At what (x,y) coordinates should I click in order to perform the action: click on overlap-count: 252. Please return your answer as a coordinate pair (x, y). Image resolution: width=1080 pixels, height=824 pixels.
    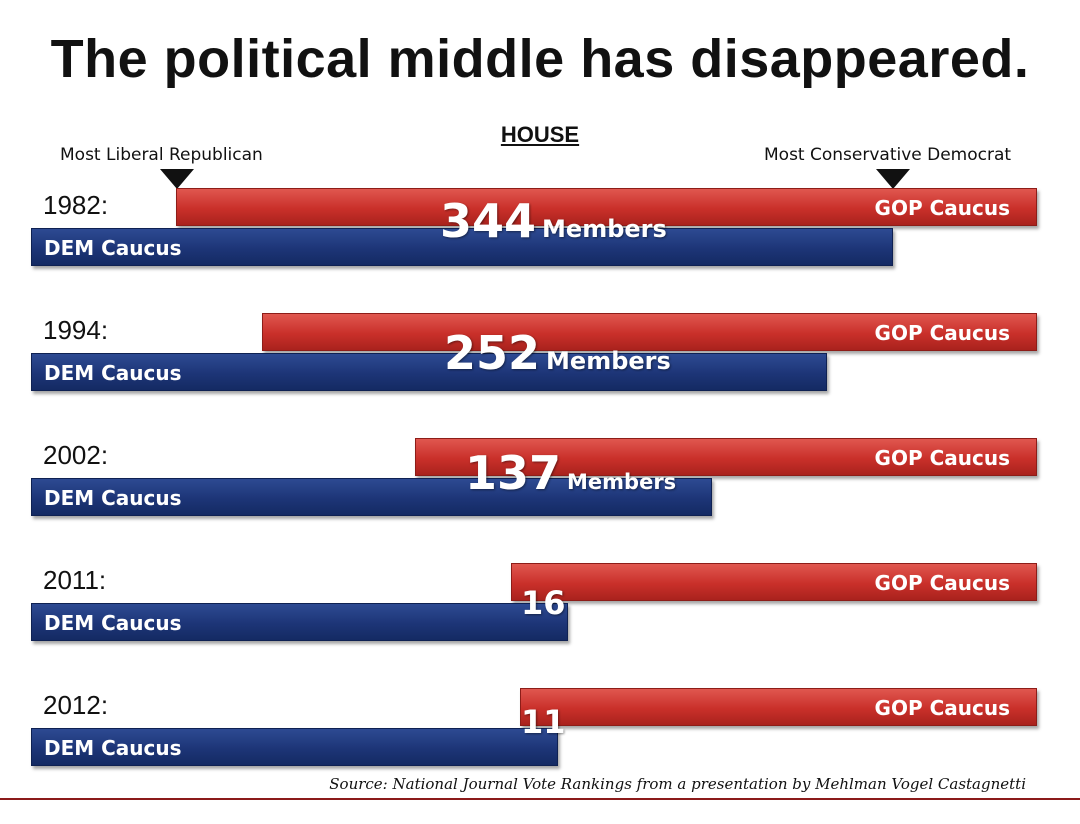
    Looking at the image, I should click on (492, 353).